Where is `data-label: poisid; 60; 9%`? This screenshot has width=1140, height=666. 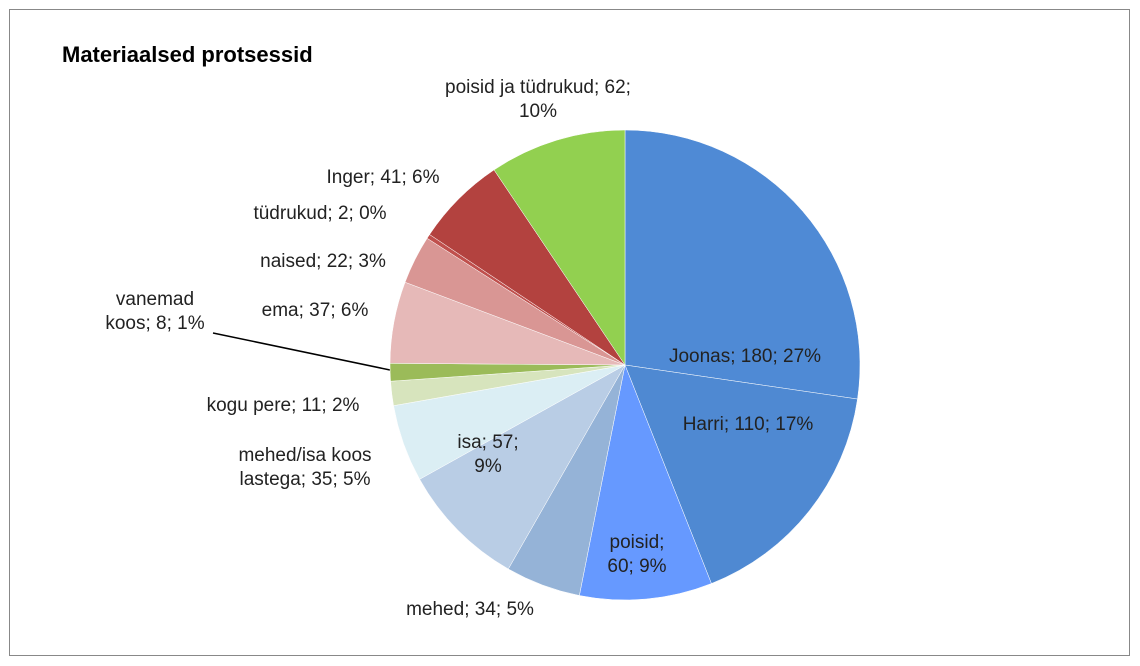
data-label: poisid; 60; 9% is located at coordinates (637, 554).